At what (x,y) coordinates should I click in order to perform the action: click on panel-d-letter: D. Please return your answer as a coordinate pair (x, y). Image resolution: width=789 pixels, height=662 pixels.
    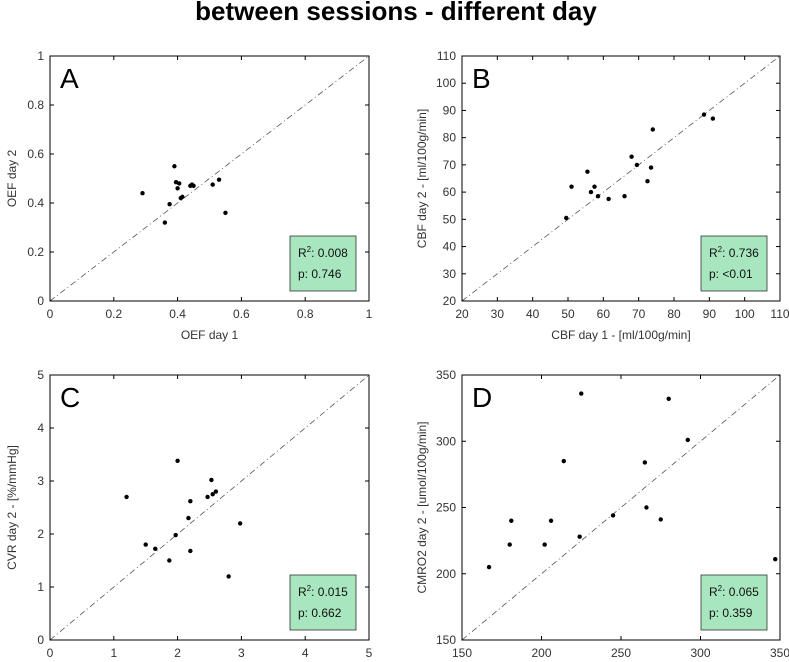
    Looking at the image, I should click on (482, 397).